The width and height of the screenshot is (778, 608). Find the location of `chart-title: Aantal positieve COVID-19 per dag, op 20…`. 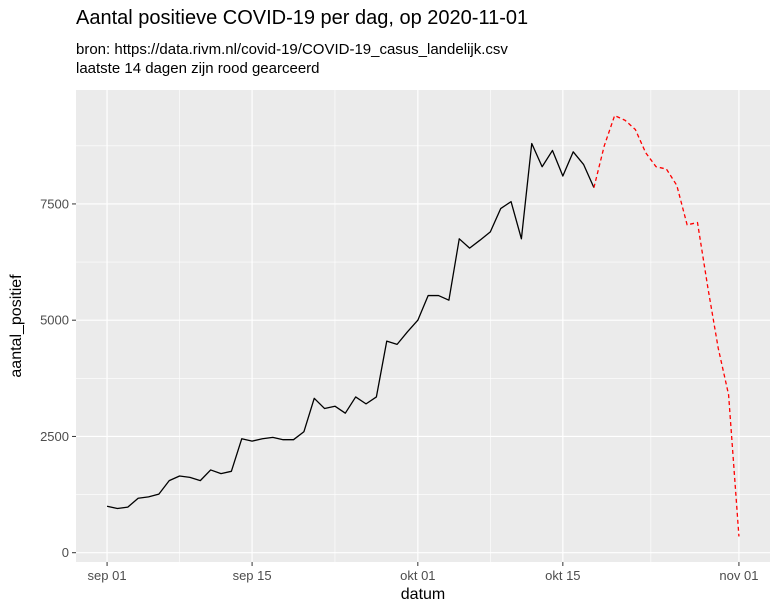

chart-title: Aantal positieve COVID-19 per dag, op 20… is located at coordinates (302, 18).